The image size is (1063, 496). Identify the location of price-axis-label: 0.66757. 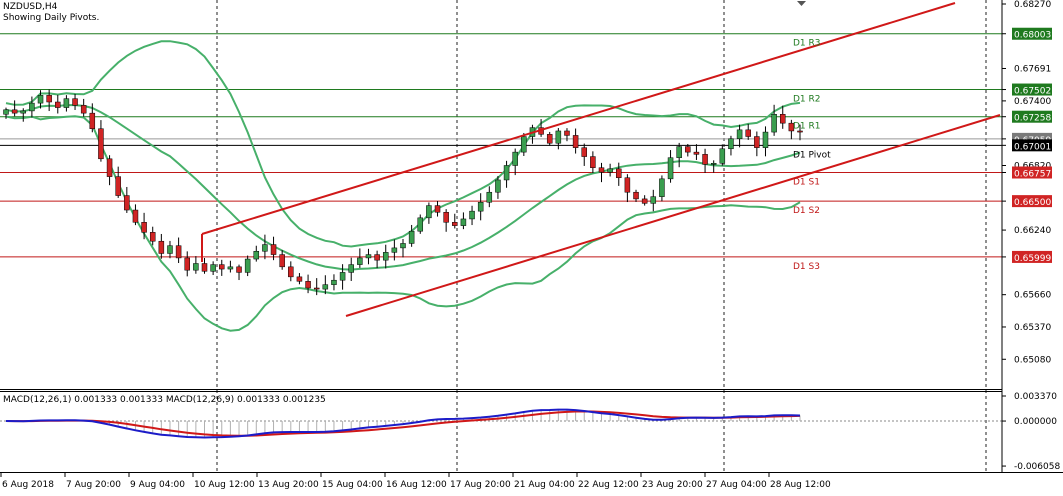
(1032, 175).